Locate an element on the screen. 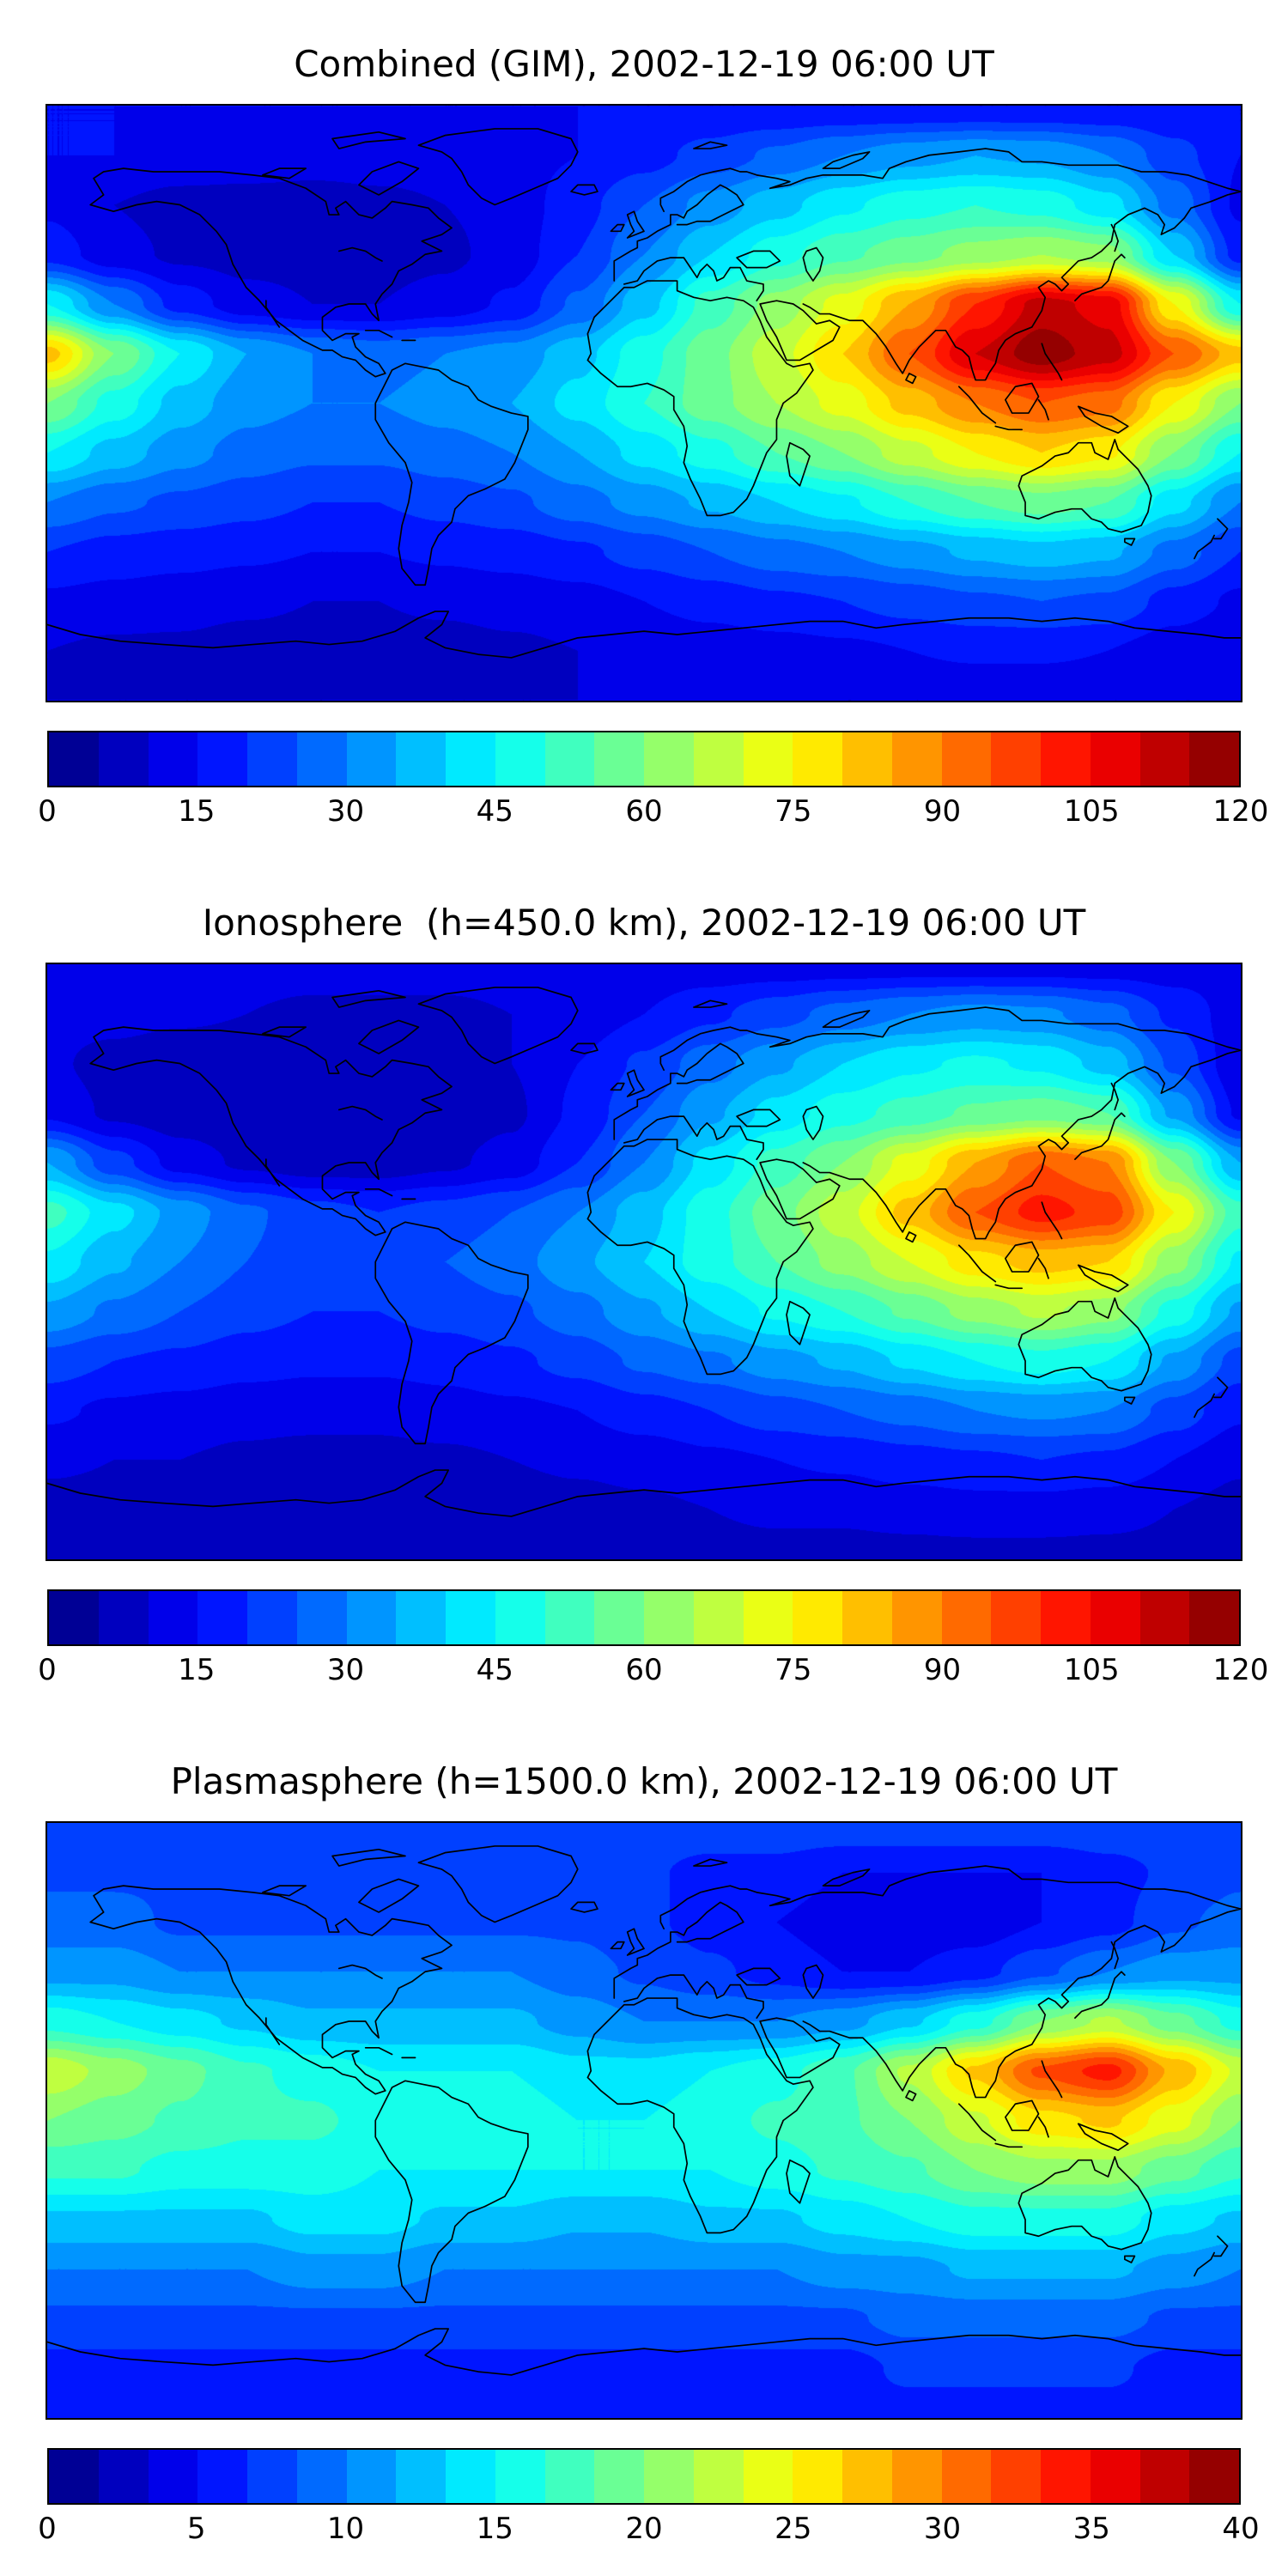 This screenshot has width=1288, height=2576. colorbar-tick-labels-combined: 0 15 30 45 60 75 90 105 120 is located at coordinates (653, 814).